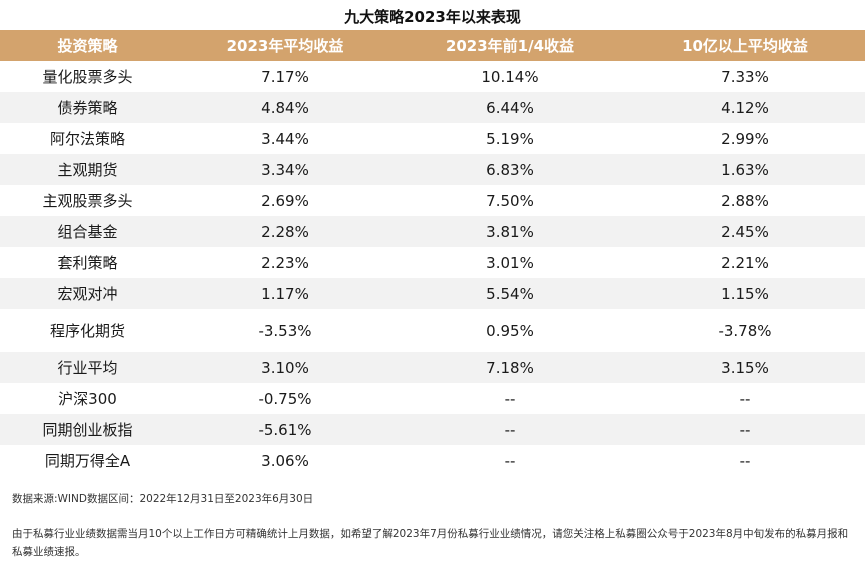 This screenshot has height=584, width=865. Describe the element at coordinates (432, 398) in the screenshot. I see `table-row: 沪深300 -0.75% -- --` at that location.